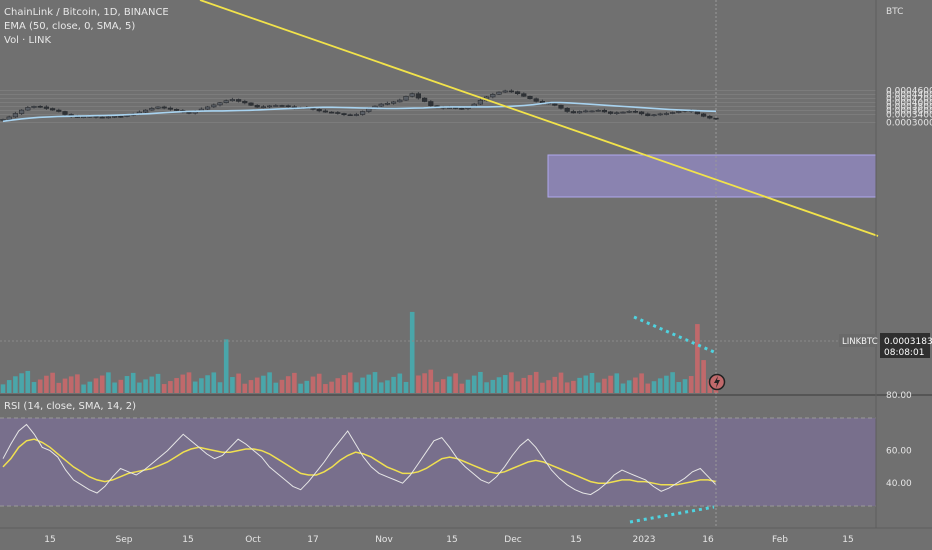 This screenshot has height=550, width=932. I want to click on divergence-line-price, so click(674, 334).